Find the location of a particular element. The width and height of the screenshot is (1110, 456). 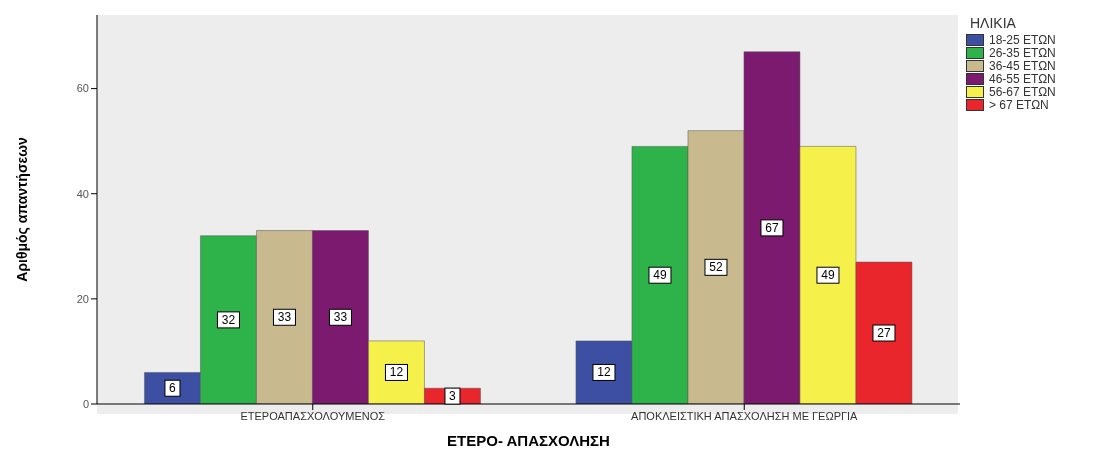

data-label: 3 is located at coordinates (453, 396).